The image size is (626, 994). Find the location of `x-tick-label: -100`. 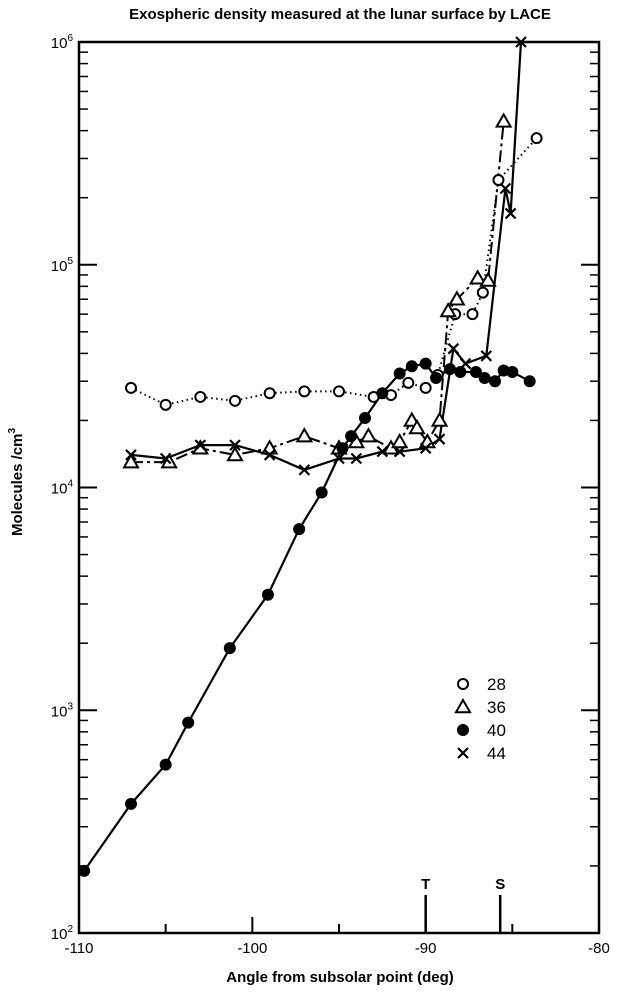

x-tick-label: -100 is located at coordinates (252, 948).